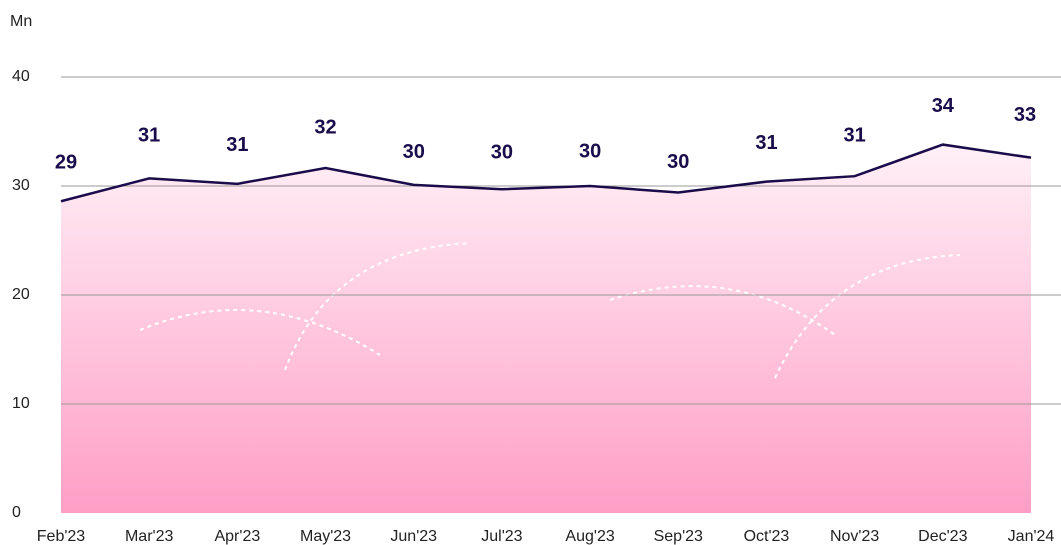  What do you see at coordinates (942, 536) in the screenshot?
I see `x-tick-label: Dec'23` at bounding box center [942, 536].